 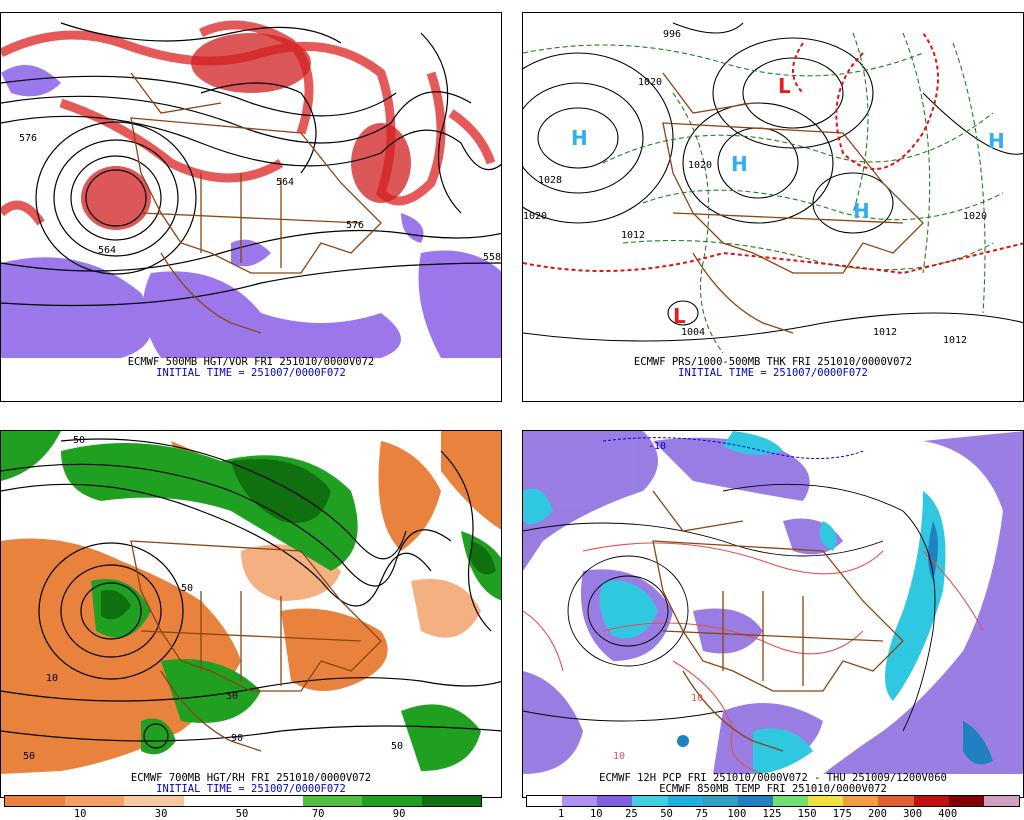 I want to click on legend-label: 200, so click(x=877, y=814).